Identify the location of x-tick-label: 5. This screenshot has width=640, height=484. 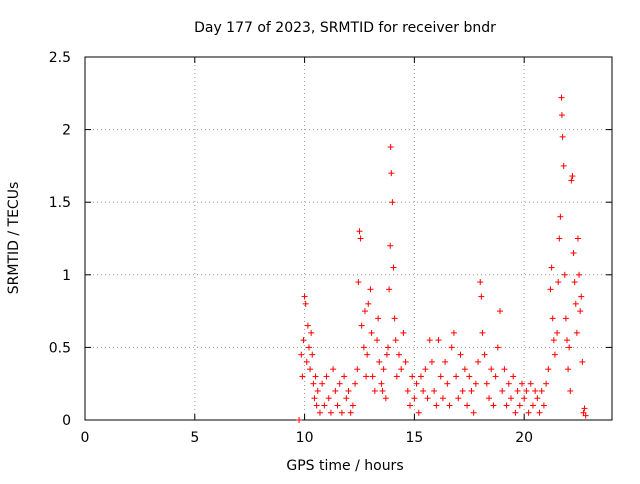
(194, 438).